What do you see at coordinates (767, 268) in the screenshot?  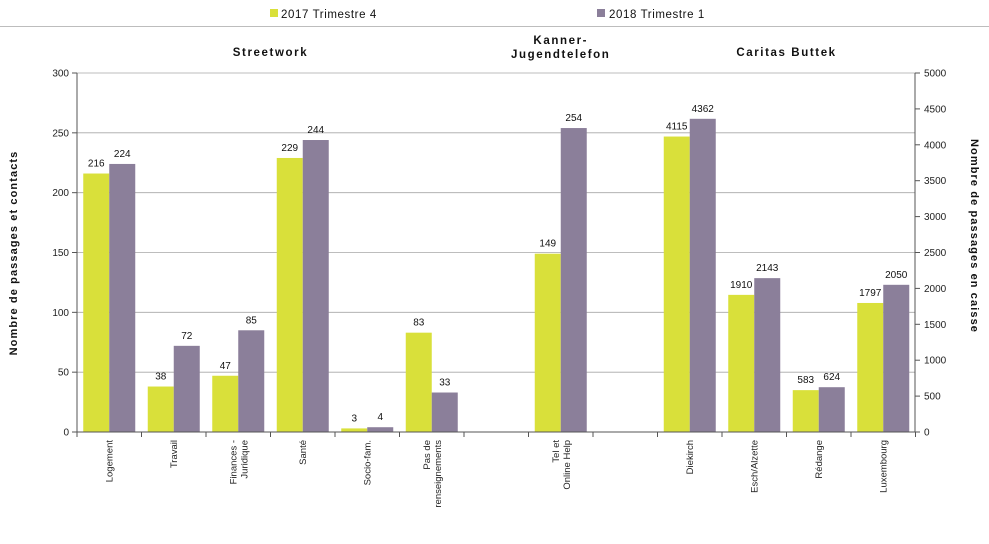 I see `data-label: 2143` at bounding box center [767, 268].